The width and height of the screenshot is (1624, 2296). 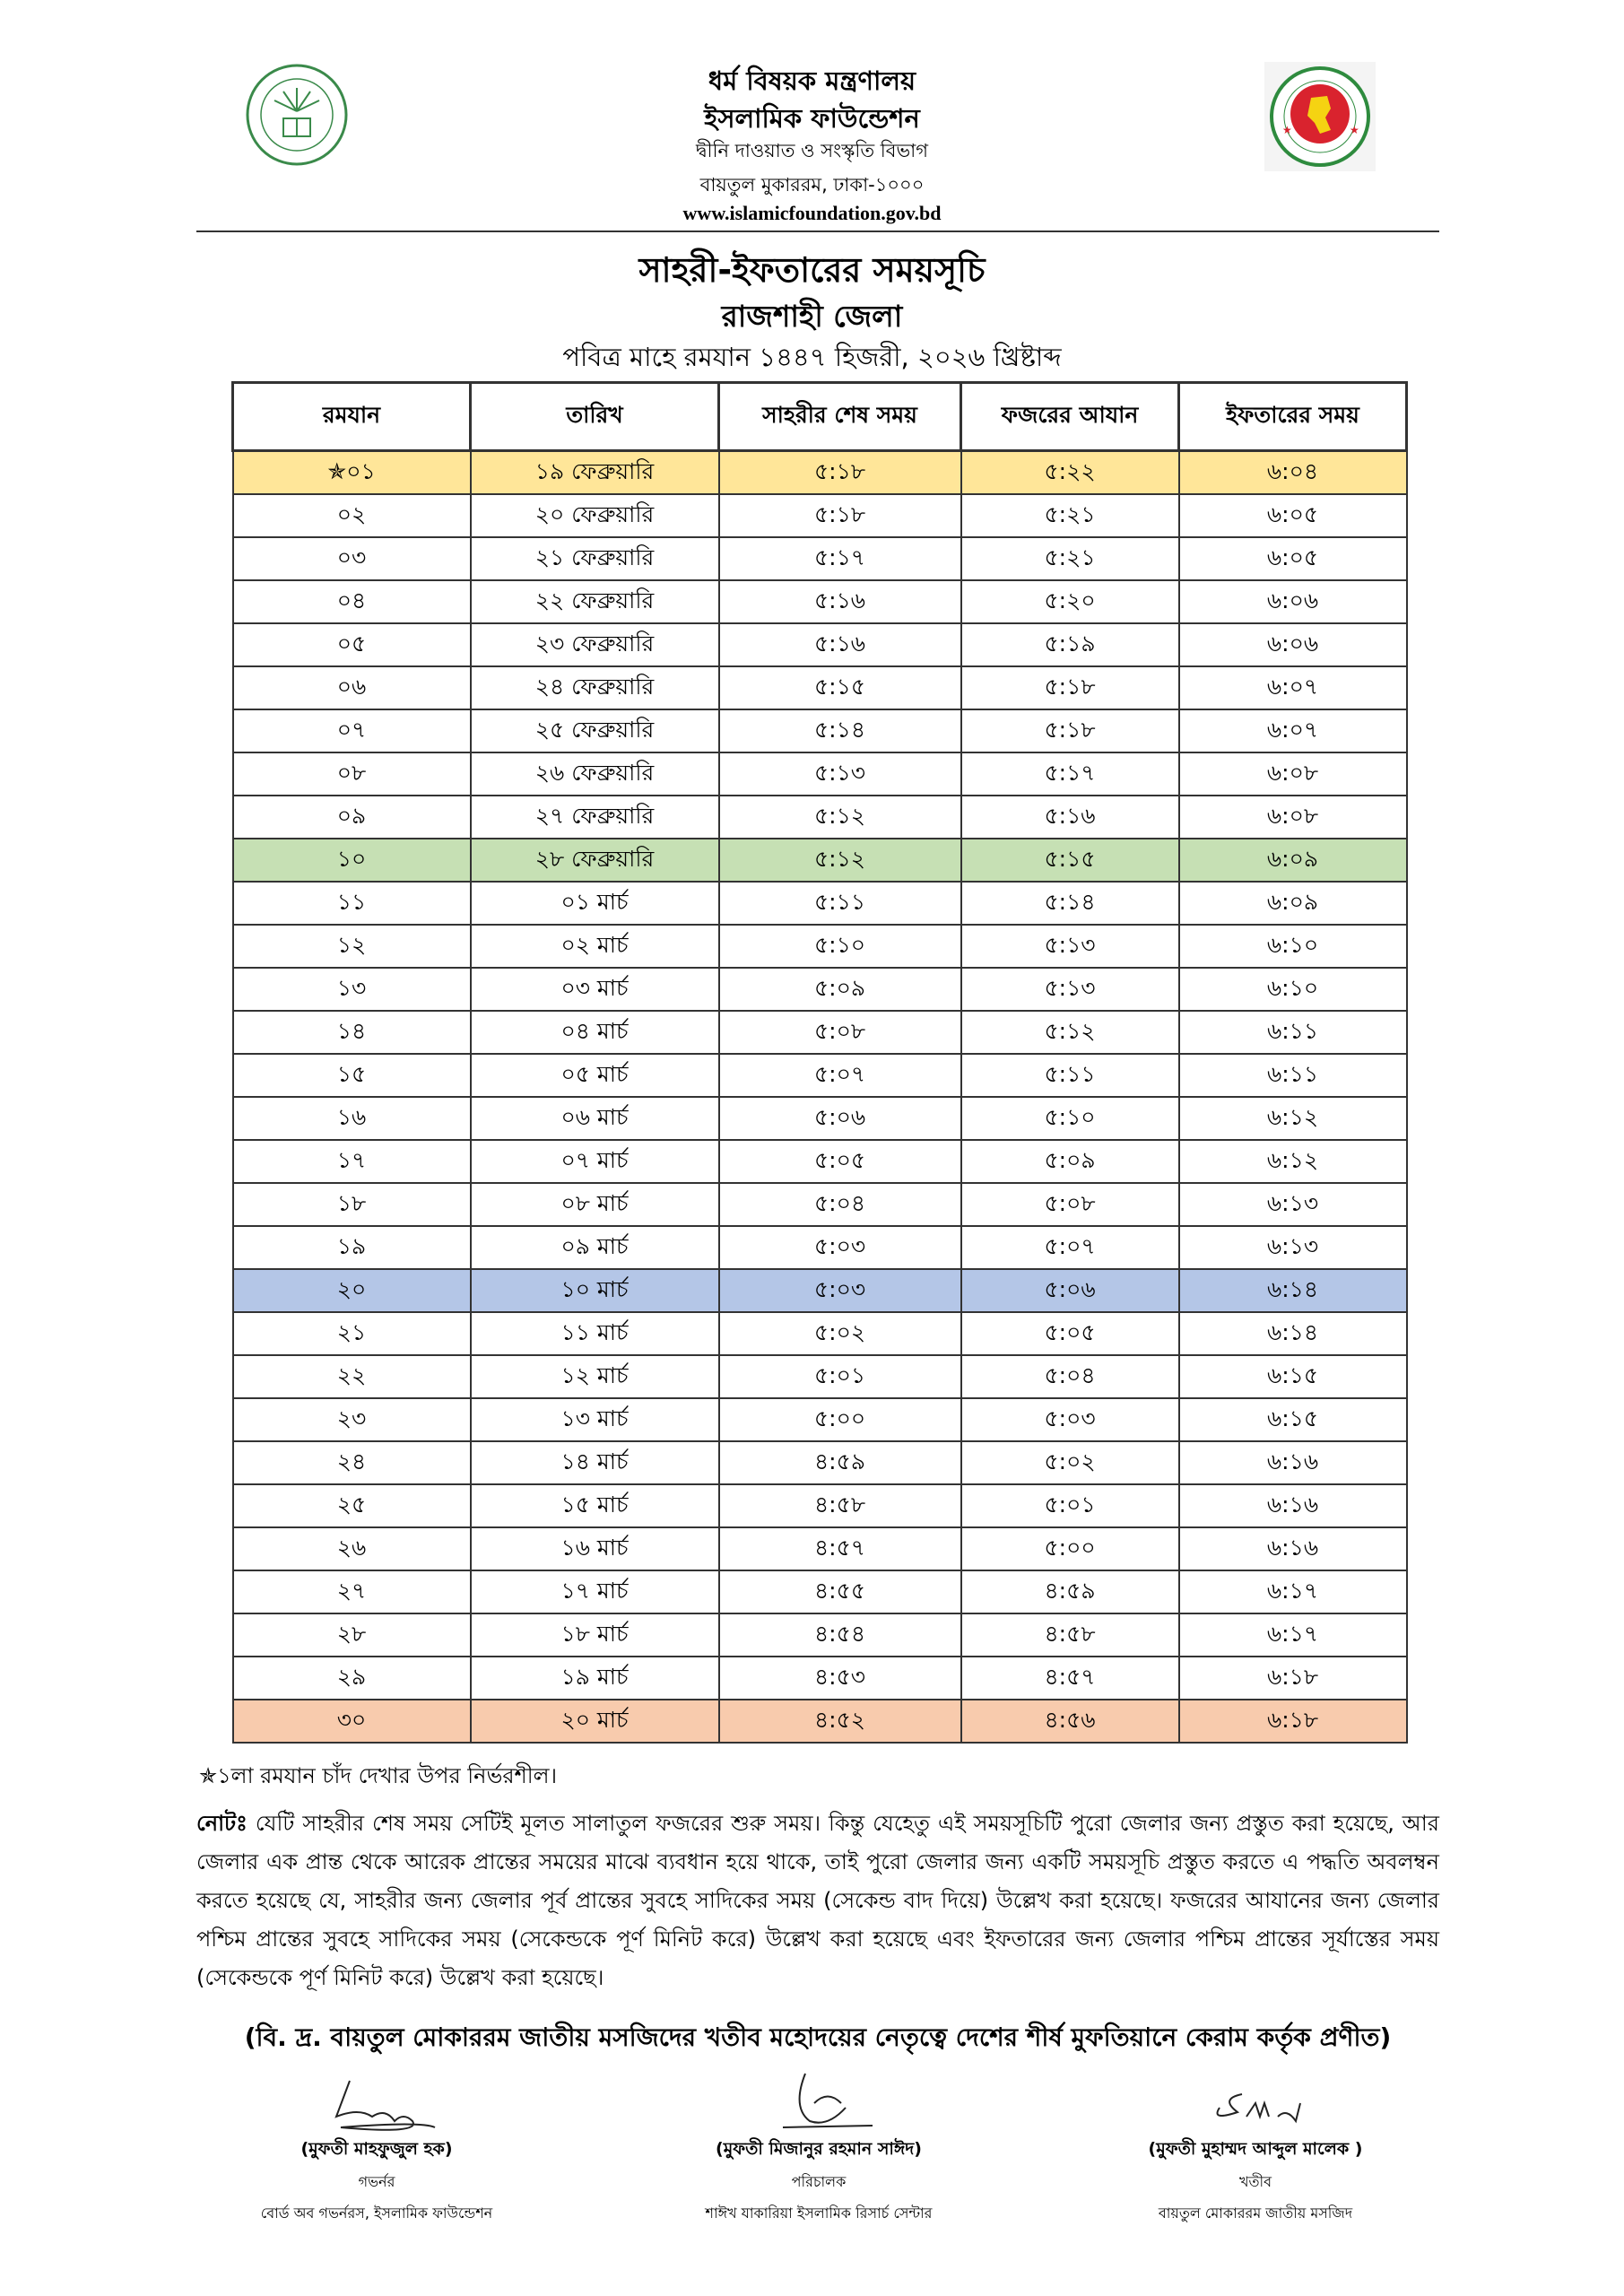 What do you see at coordinates (819, 2213) in the screenshot?
I see `signatory-org: শাঈখ যাকারিয়া ইসলামিক রিসার্চ সেন্টার` at bounding box center [819, 2213].